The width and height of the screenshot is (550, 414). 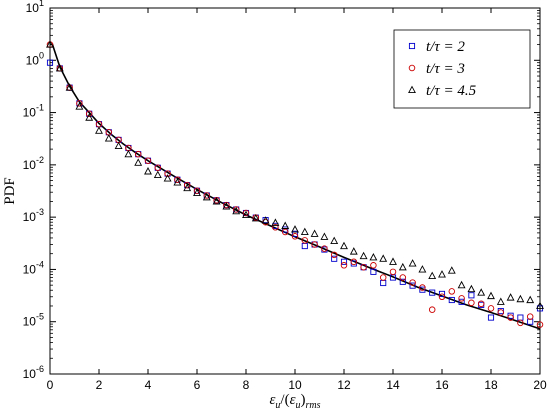 I want to click on x-tick-label: 2, so click(x=99, y=385).